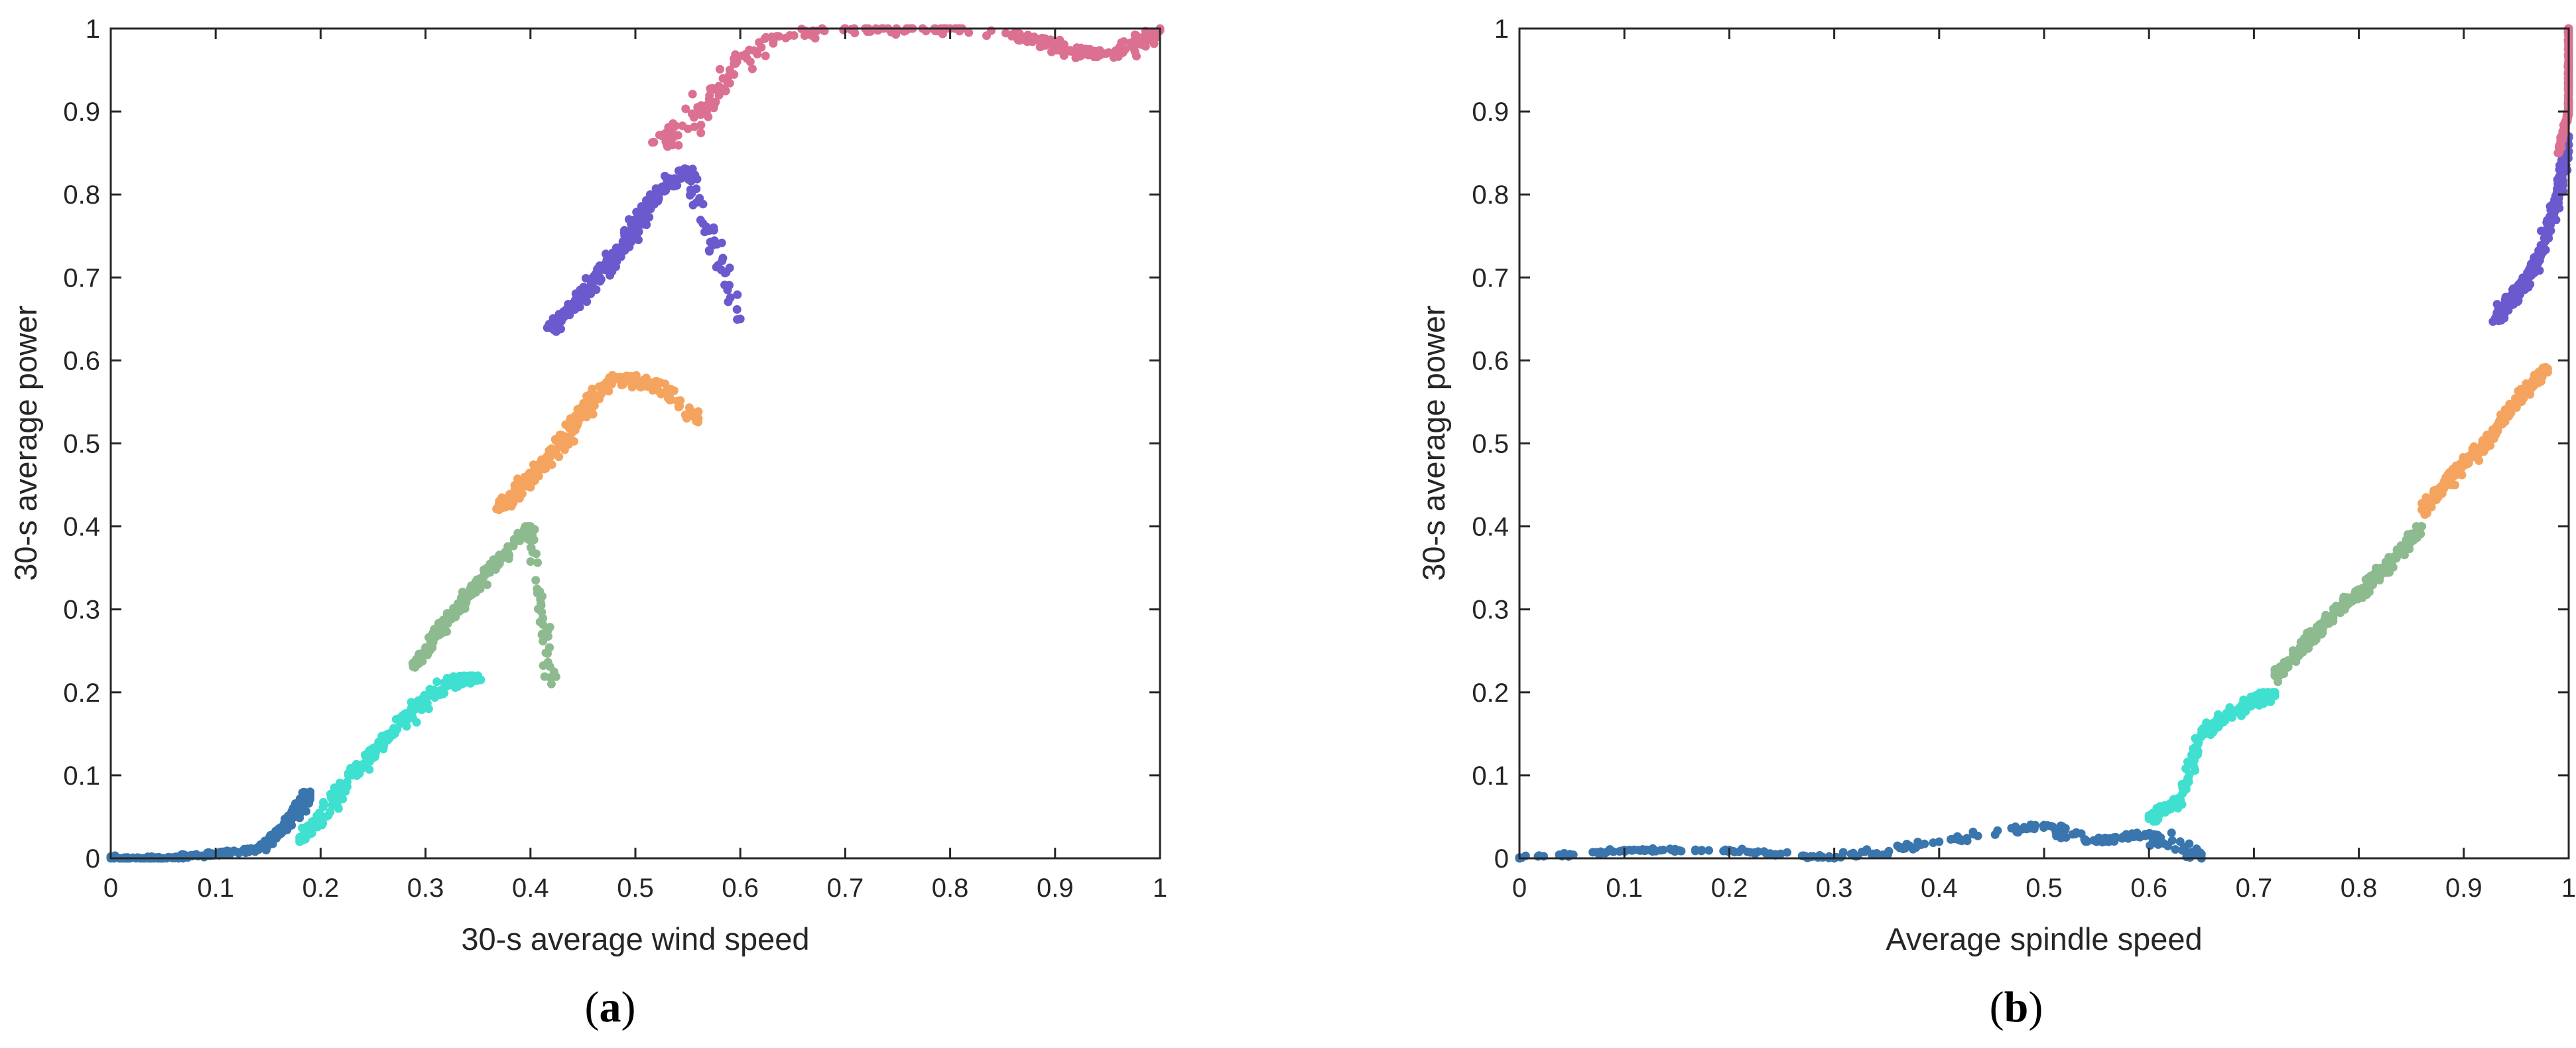 This screenshot has height=1048, width=2576. What do you see at coordinates (1491, 278) in the screenshot?
I see `y-tick-label: 0.7` at bounding box center [1491, 278].